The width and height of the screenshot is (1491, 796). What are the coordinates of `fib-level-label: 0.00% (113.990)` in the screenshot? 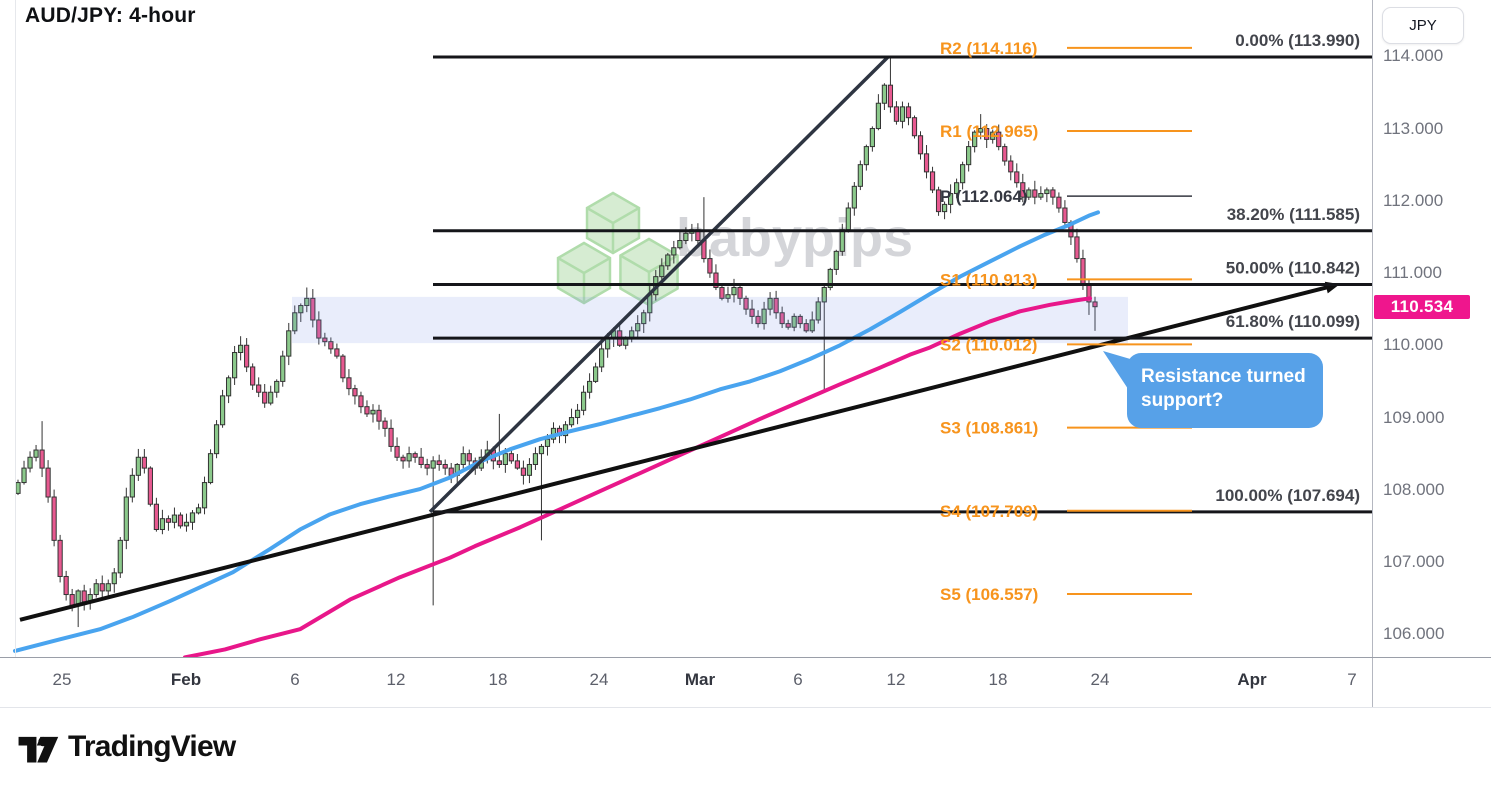 It's located at (1297, 40).